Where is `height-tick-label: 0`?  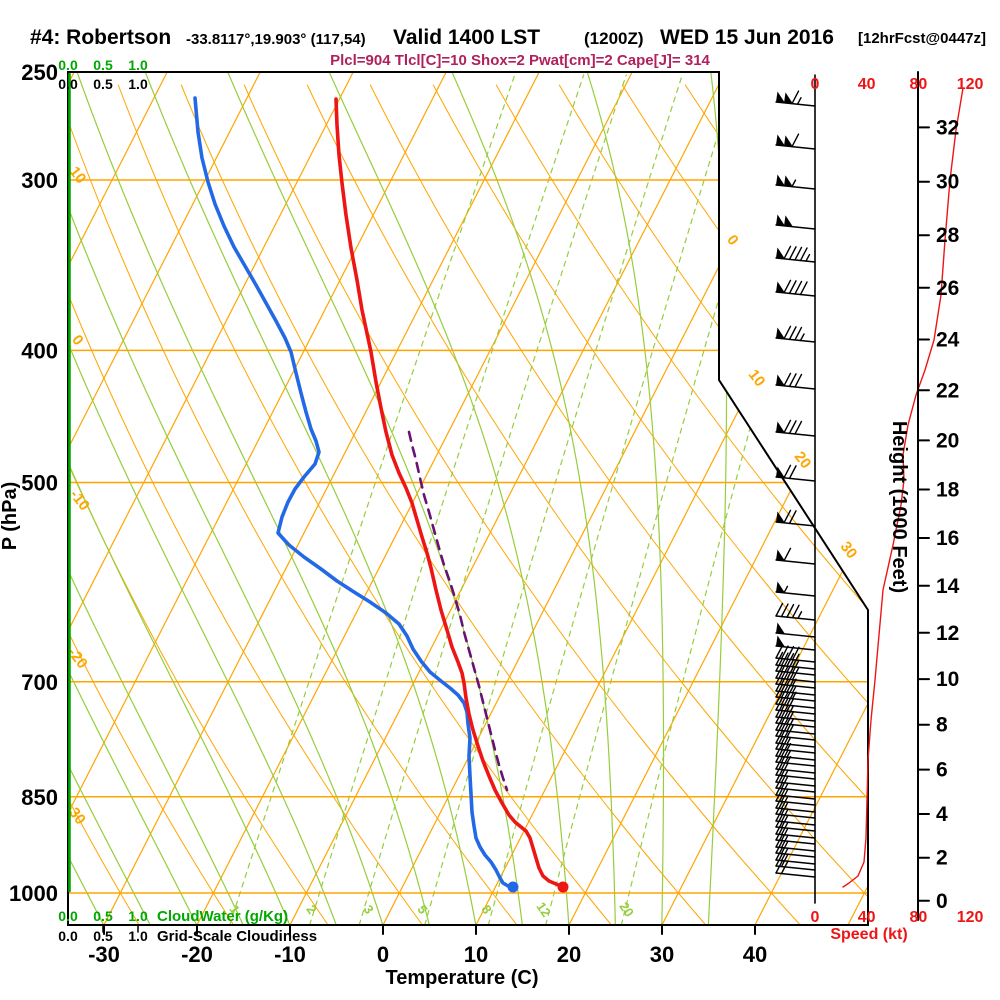
height-tick-label: 0 is located at coordinates (942, 901).